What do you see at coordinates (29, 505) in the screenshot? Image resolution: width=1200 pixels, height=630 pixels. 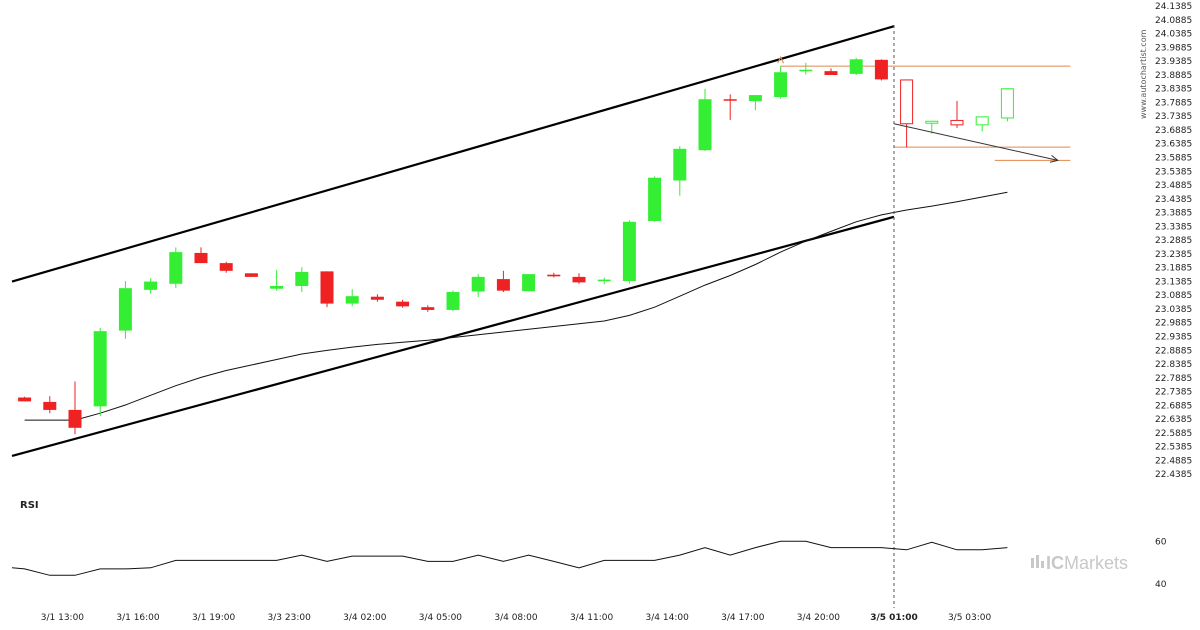 I see `rsi-label: RSI` at bounding box center [29, 505].